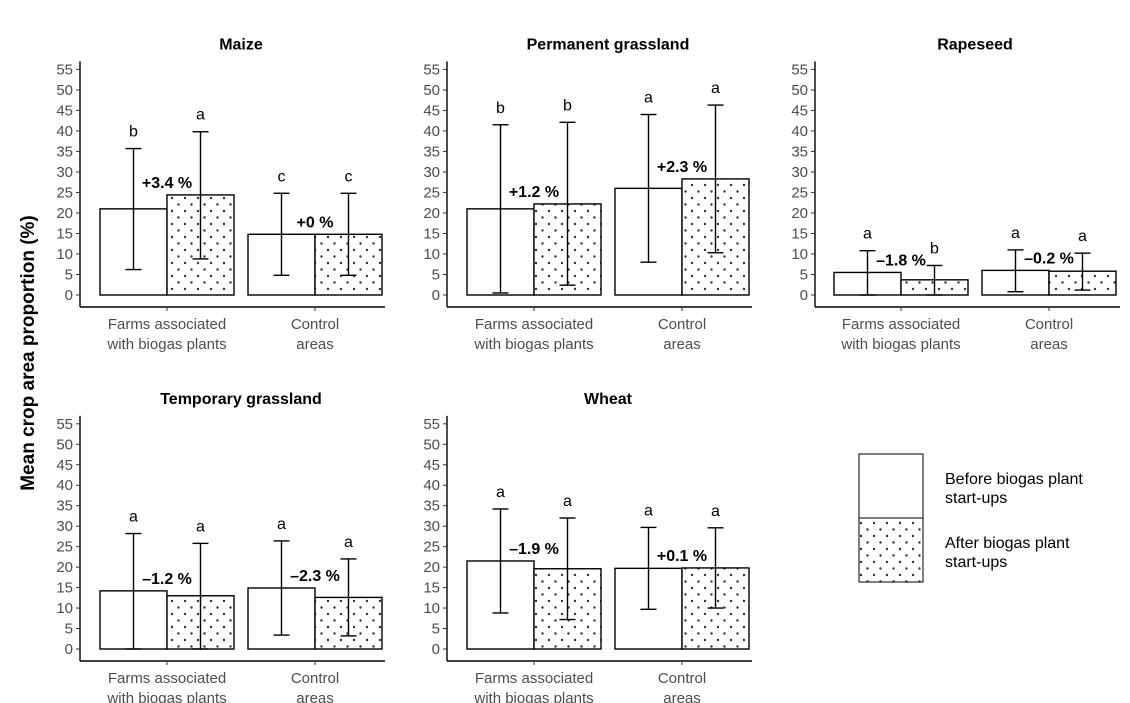 The height and width of the screenshot is (703, 1130). I want to click on change-label: –1.8 %, so click(901, 260).